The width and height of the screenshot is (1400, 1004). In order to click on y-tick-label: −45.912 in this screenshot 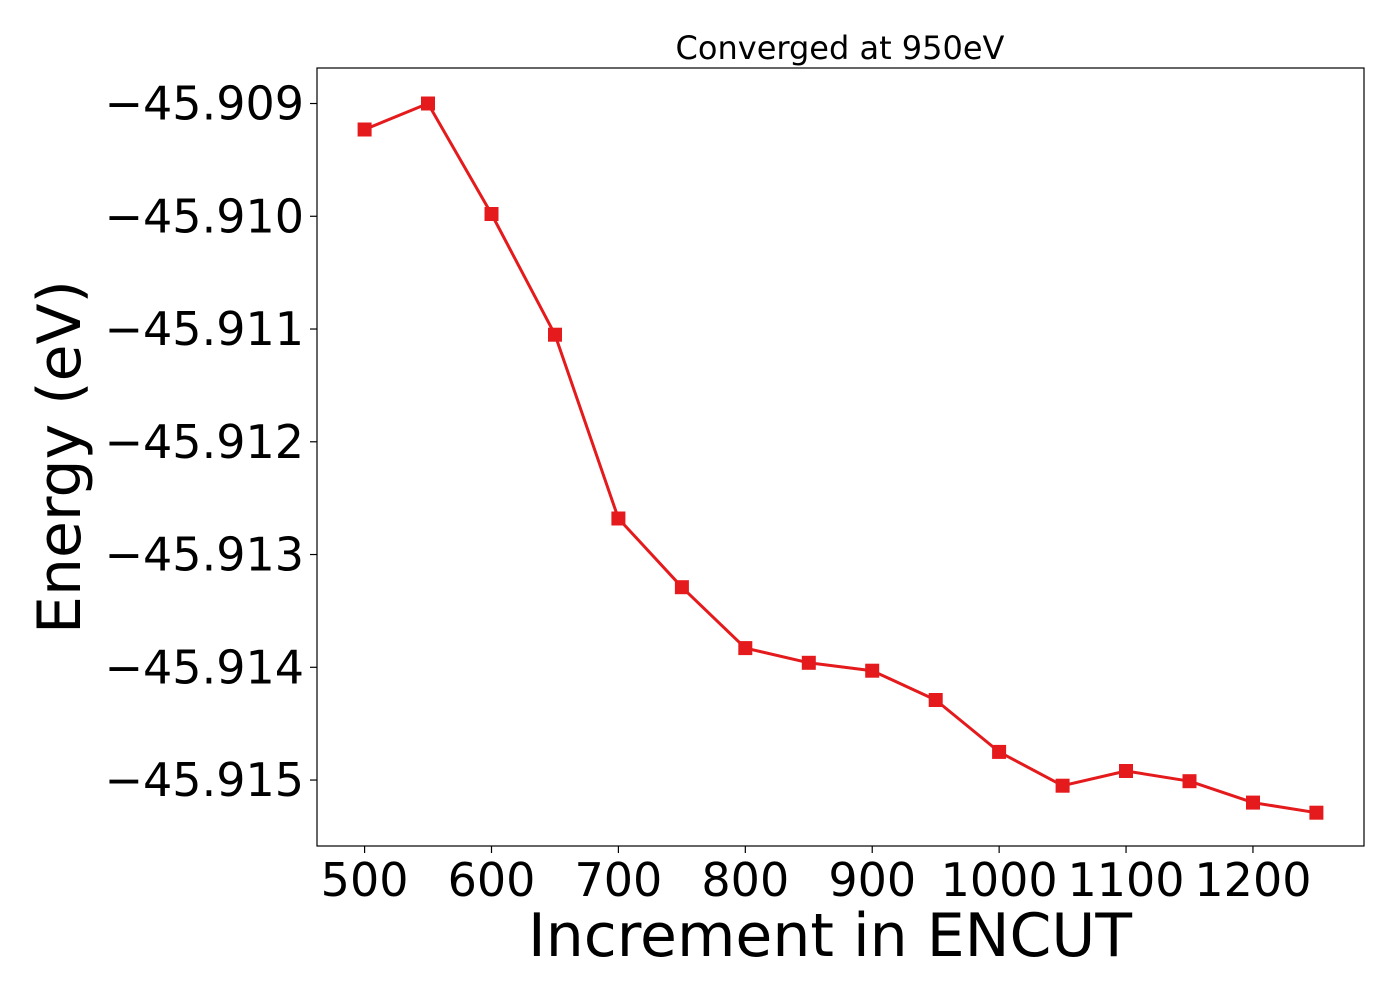, I will do `click(205, 442)`.